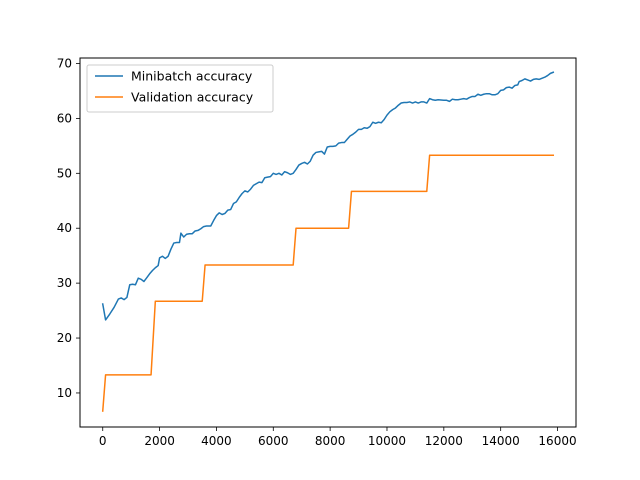 The image size is (640, 480). Describe the element at coordinates (64, 173) in the screenshot. I see `y-tick-label: 50` at that location.